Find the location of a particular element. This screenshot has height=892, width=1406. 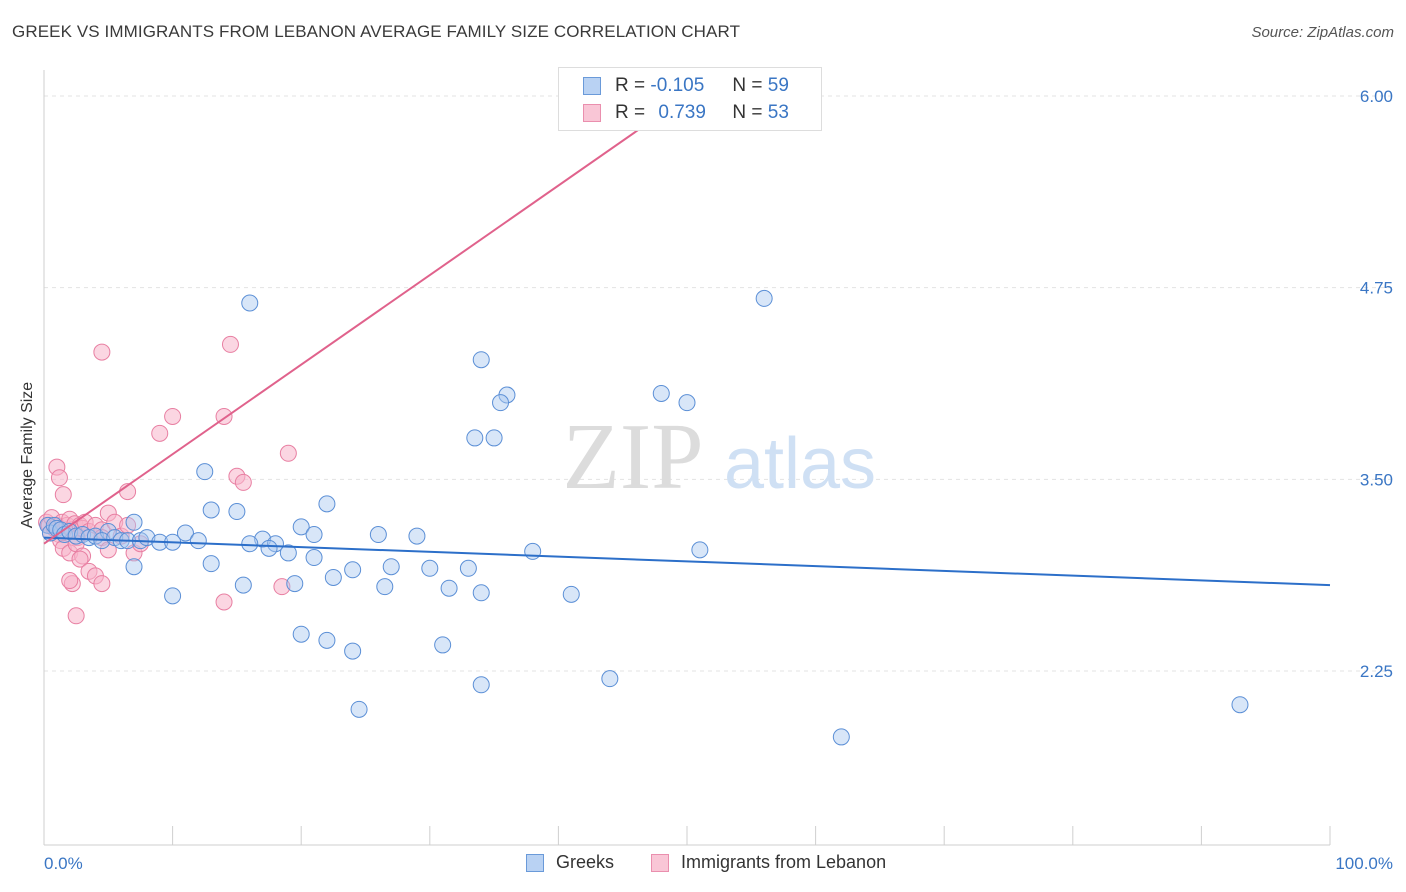

legend-row-greeks: R = -0.105 N = 59 is located at coordinates (686, 86).